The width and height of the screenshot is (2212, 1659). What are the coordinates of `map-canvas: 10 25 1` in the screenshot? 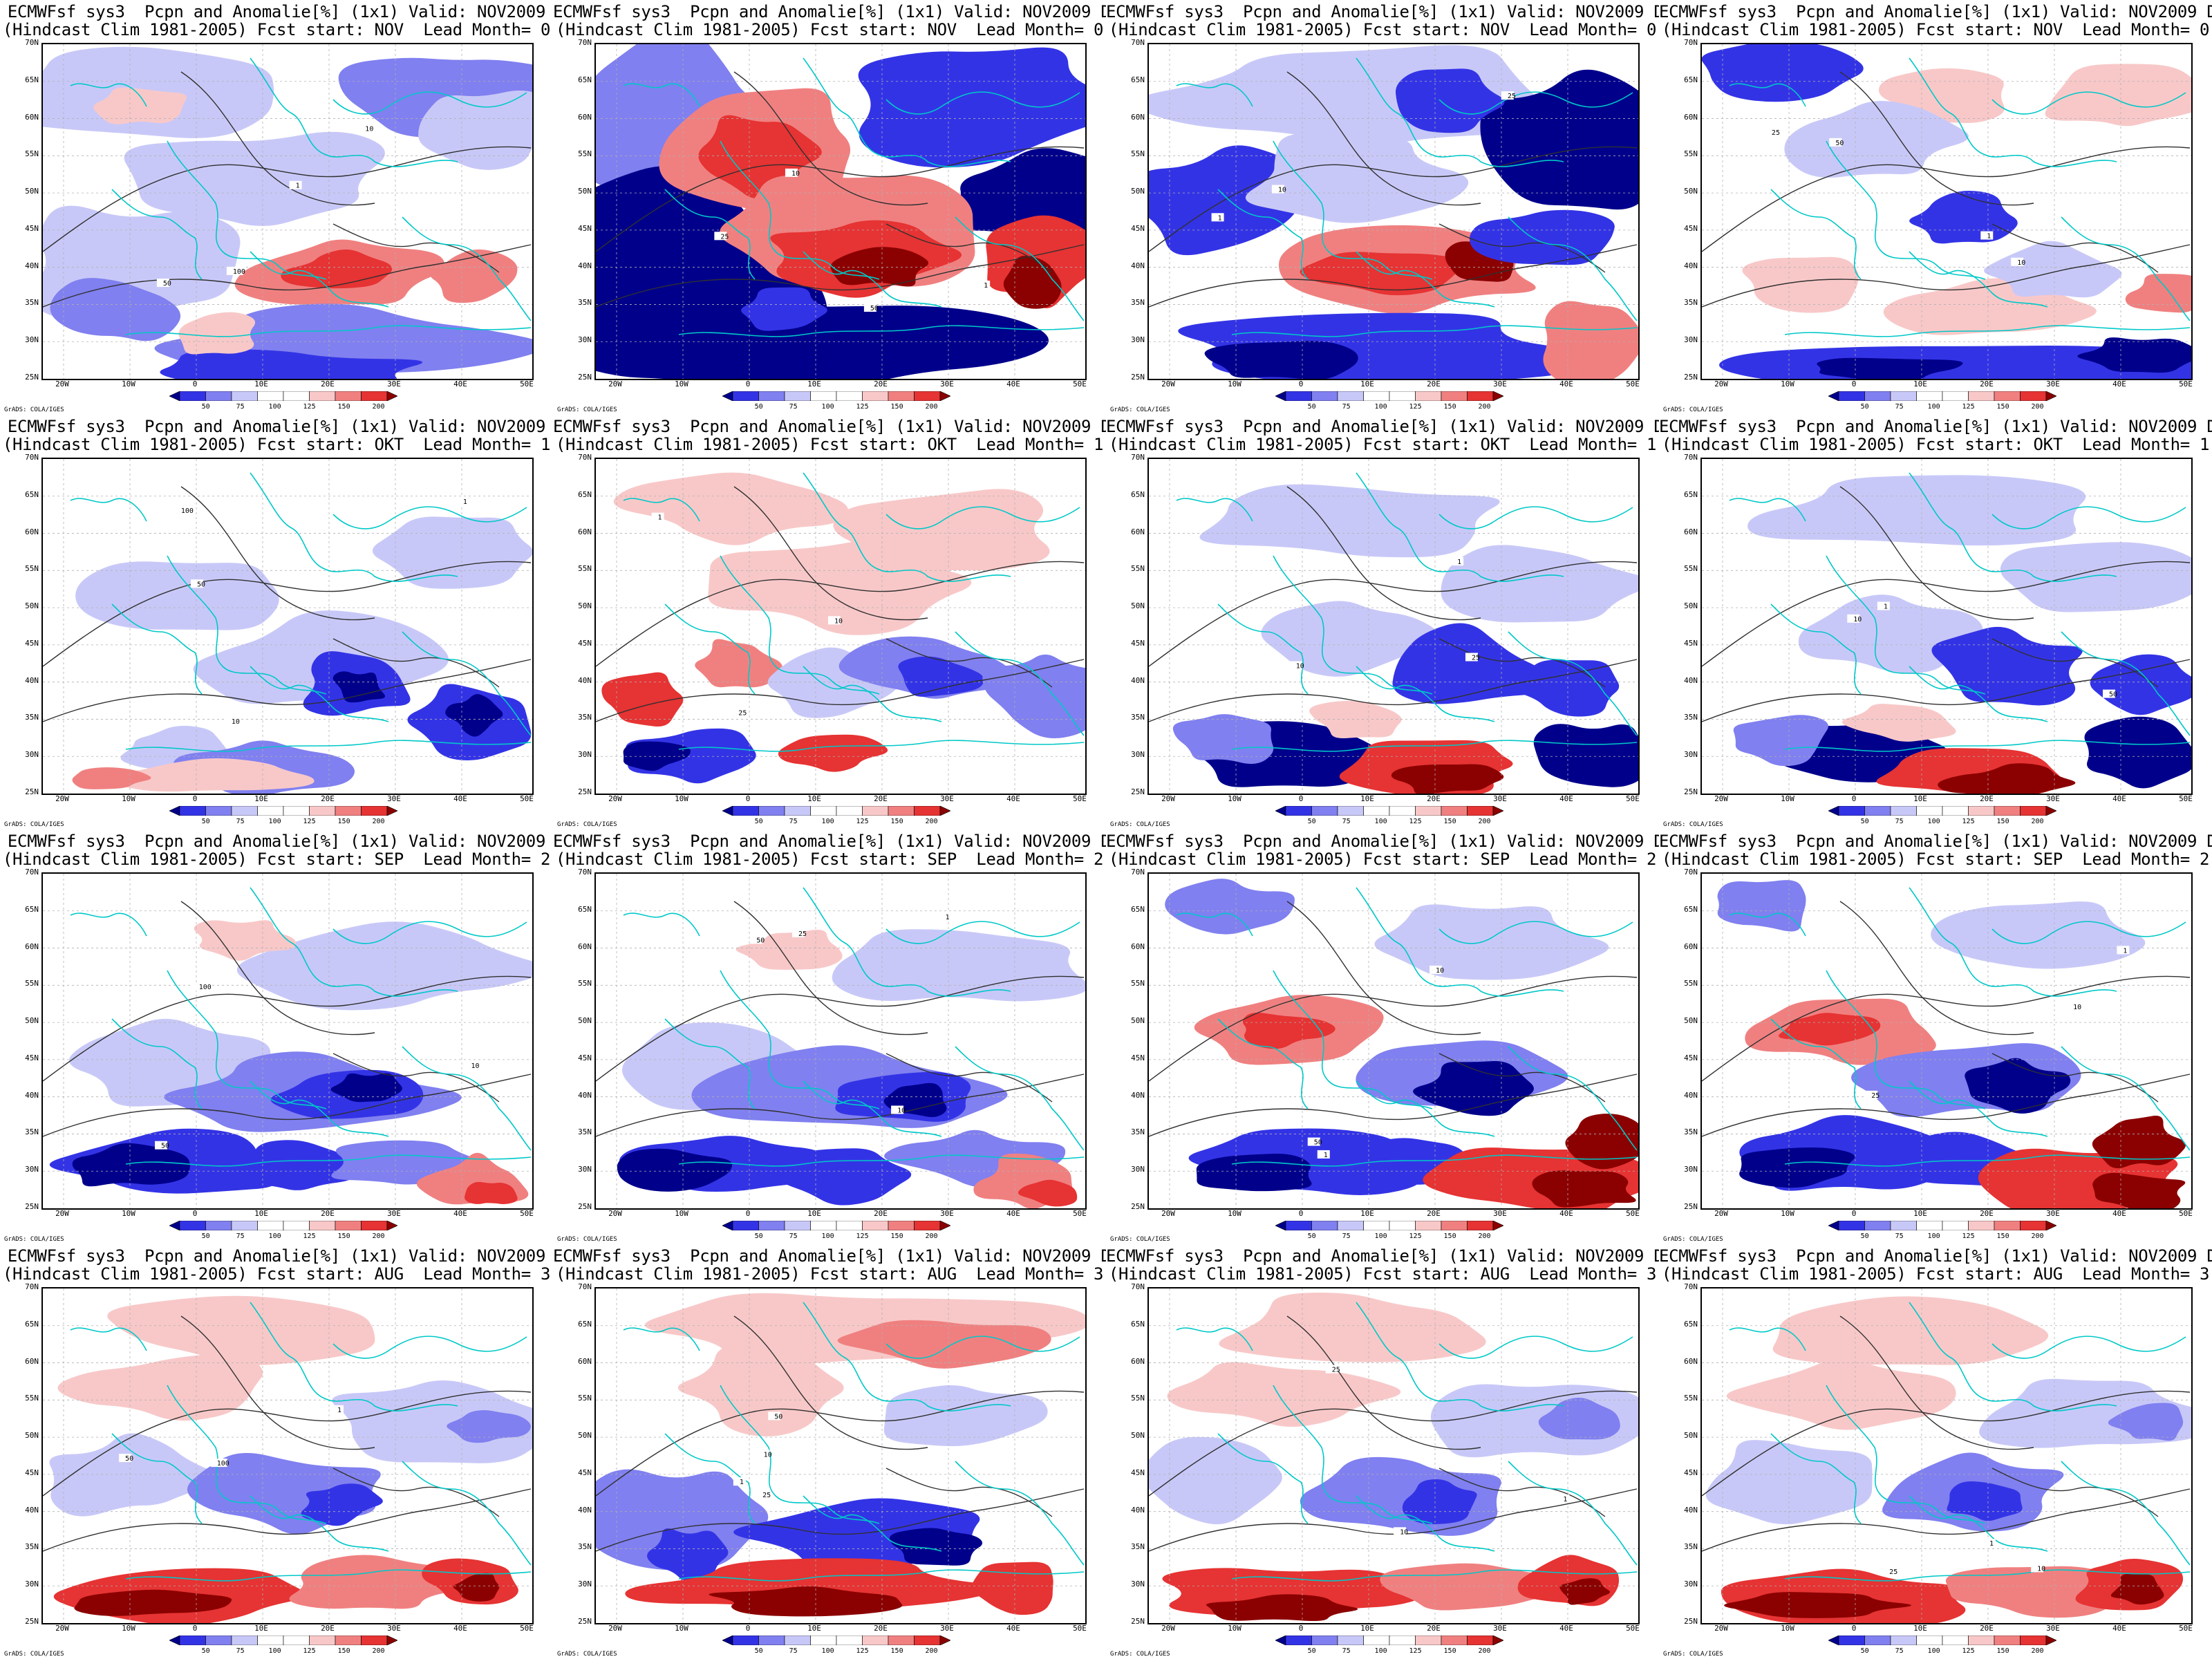 It's located at (1393, 211).